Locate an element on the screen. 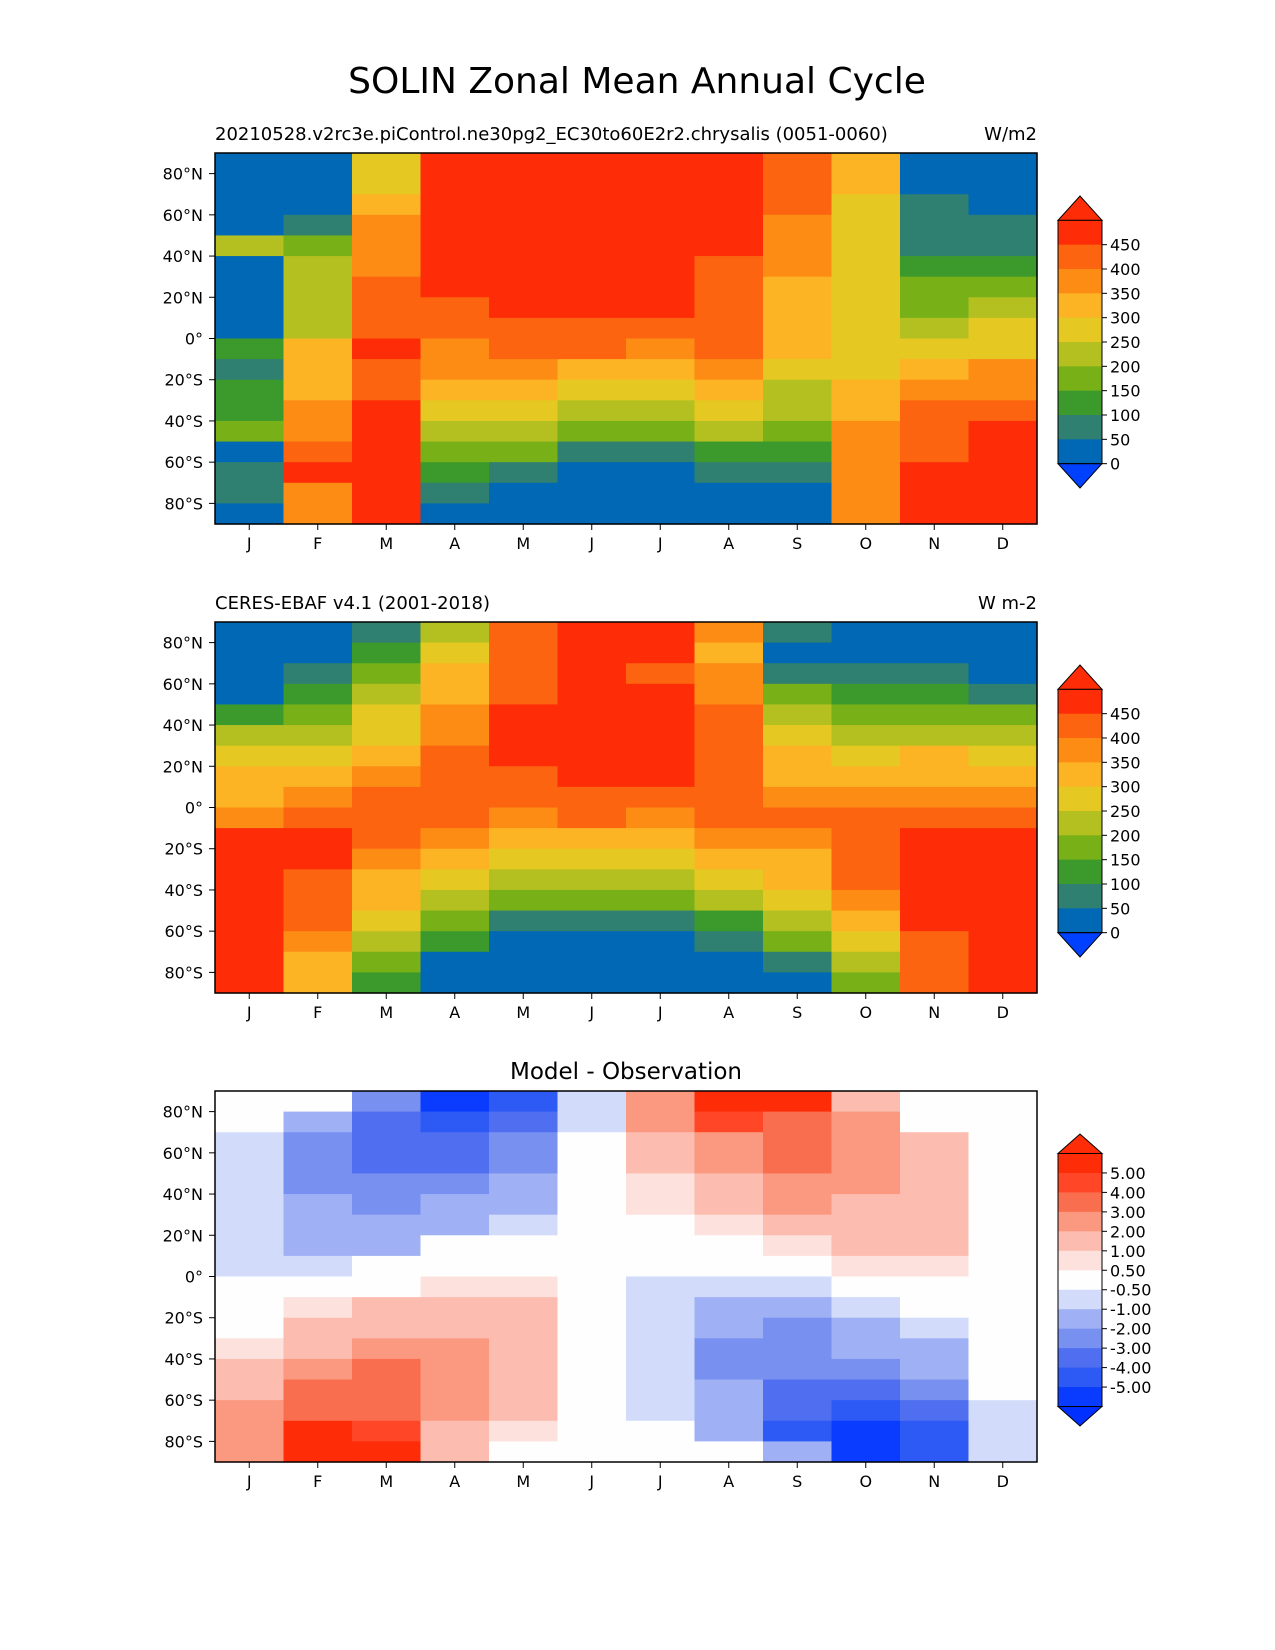  x-tick-label: M is located at coordinates (386, 543).